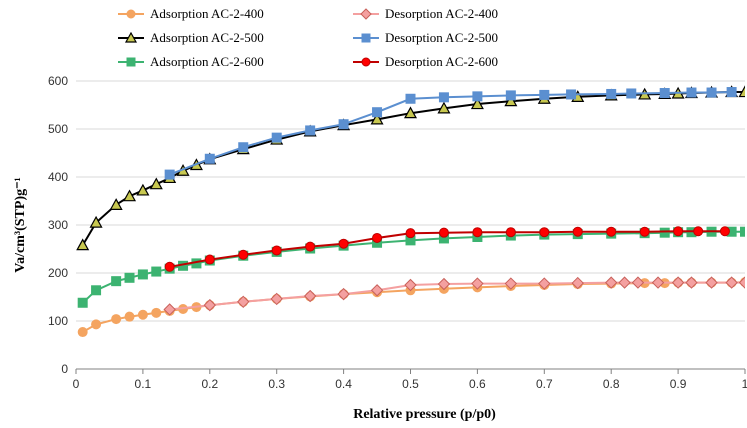  Describe the element at coordinates (58, 177) in the screenshot. I see `y-tick-label: 400` at that location.